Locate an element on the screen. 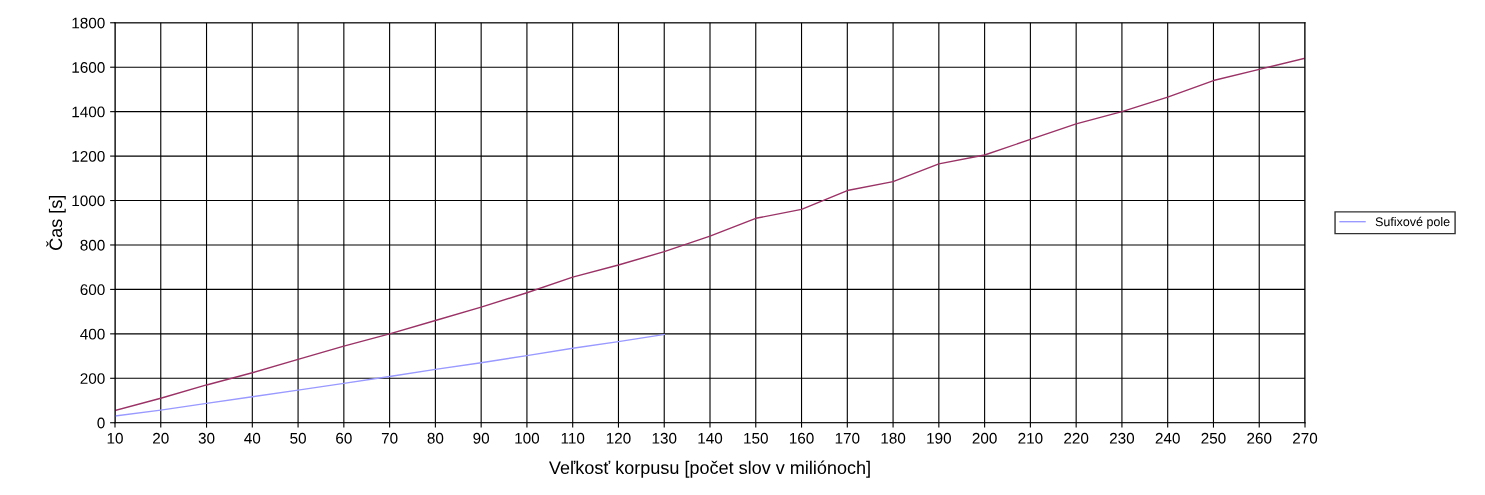 This screenshot has width=1485, height=495. y-tick-label: 1200 is located at coordinates (88, 156).